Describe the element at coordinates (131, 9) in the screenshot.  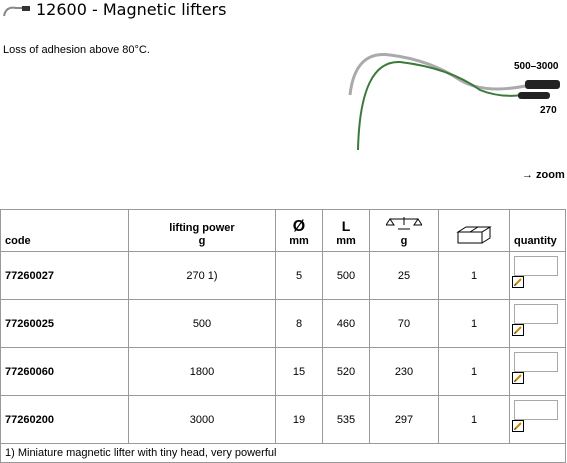
I see `page-title: 12600 - Magnetic lifters` at that location.